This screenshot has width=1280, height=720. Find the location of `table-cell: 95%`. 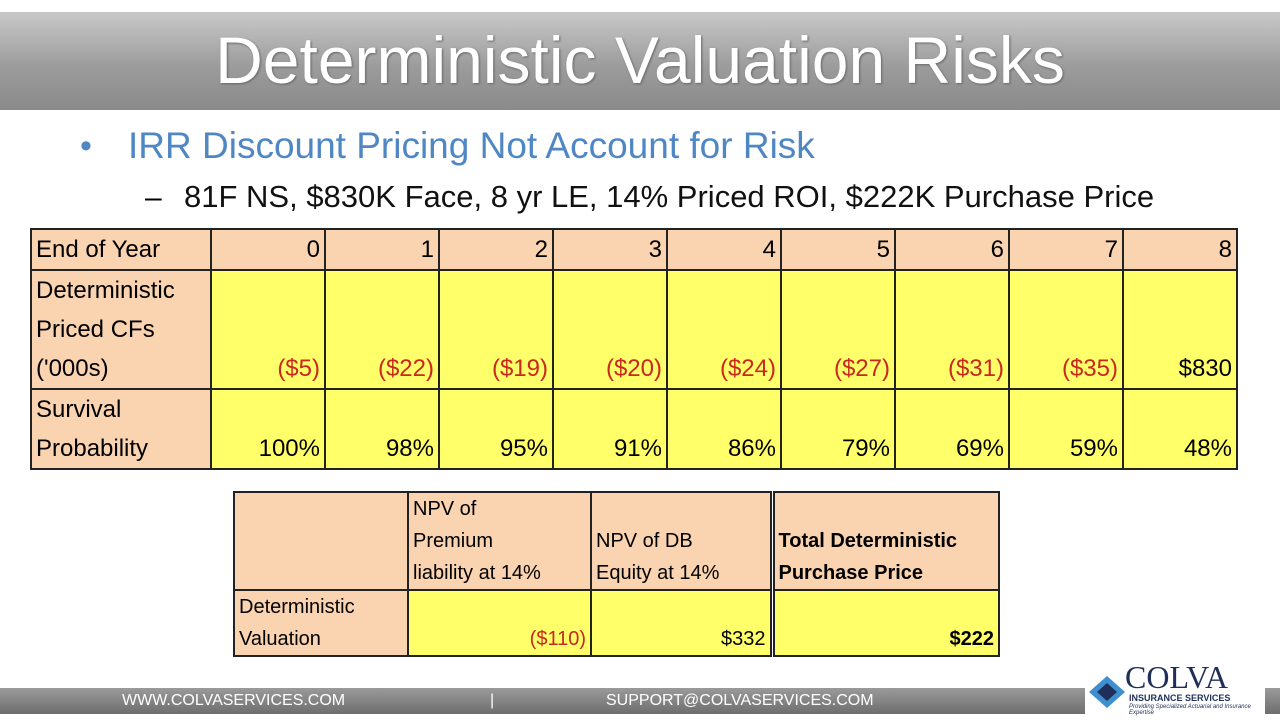

table-cell: 95% is located at coordinates (496, 429).